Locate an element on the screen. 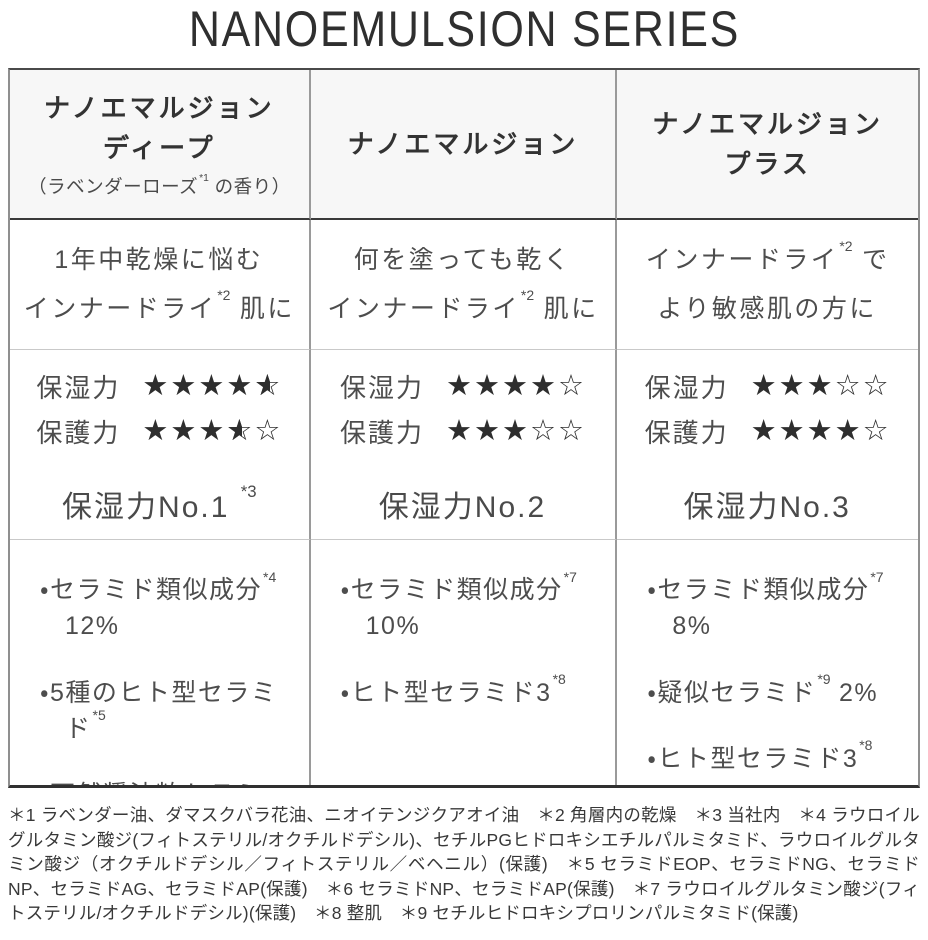 The height and width of the screenshot is (940, 928). moisture-rating-row: 保湿力 ★★★★☆ is located at coordinates (463, 386).